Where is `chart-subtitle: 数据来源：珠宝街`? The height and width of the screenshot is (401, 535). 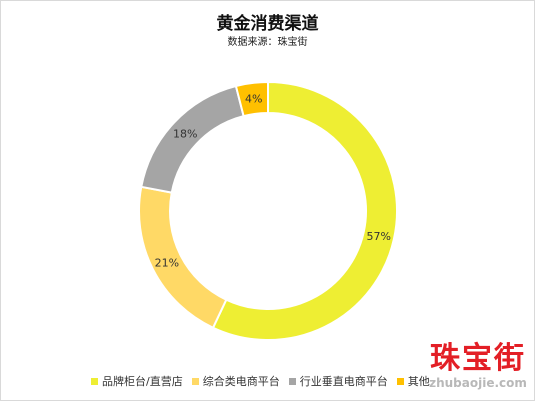
chart-subtitle: 数据来源：珠宝街 is located at coordinates (267, 42).